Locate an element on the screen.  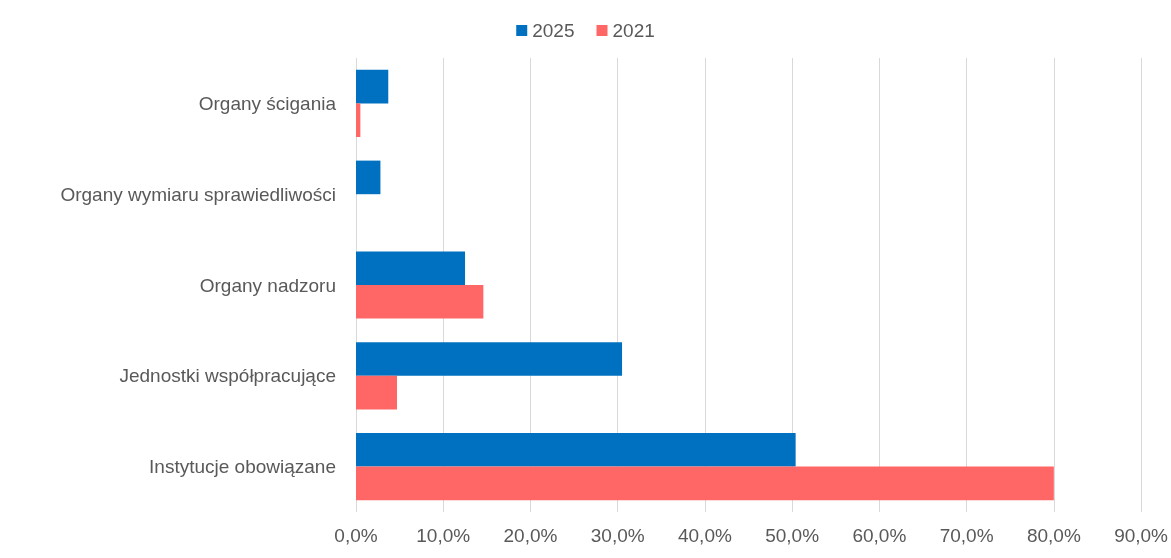
x-tick-label: 30,0% is located at coordinates (617, 535).